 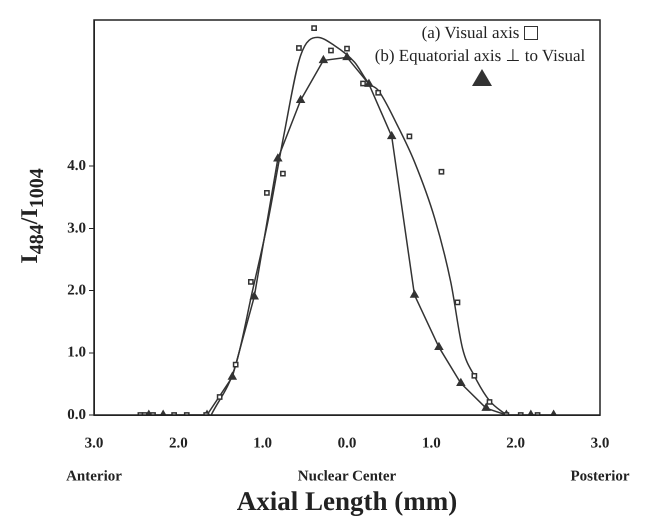 I want to click on x-tick-label: 0.0 Nuclear Center, so click(x=347, y=459).